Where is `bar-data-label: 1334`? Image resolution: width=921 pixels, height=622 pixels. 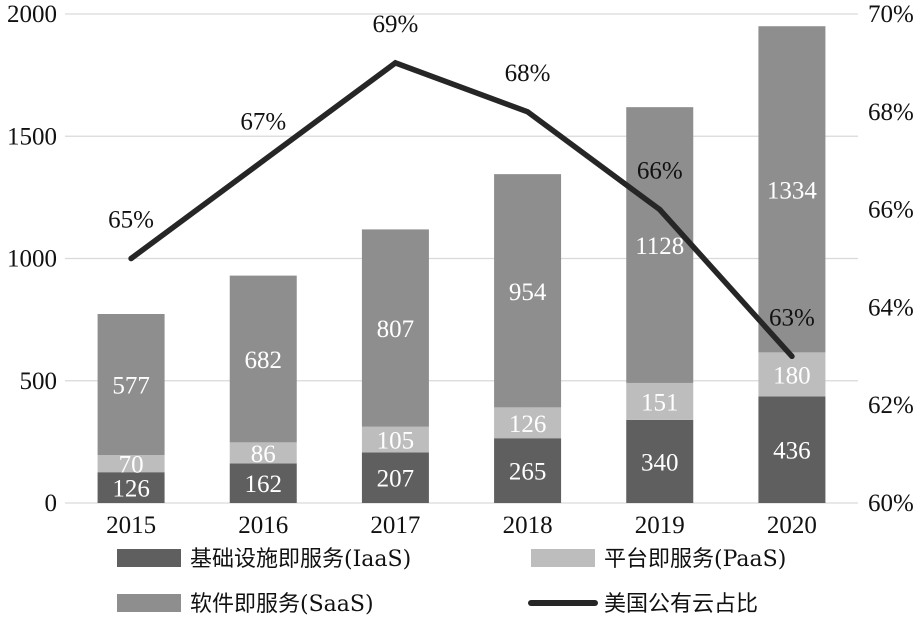 bar-data-label: 1334 is located at coordinates (792, 190).